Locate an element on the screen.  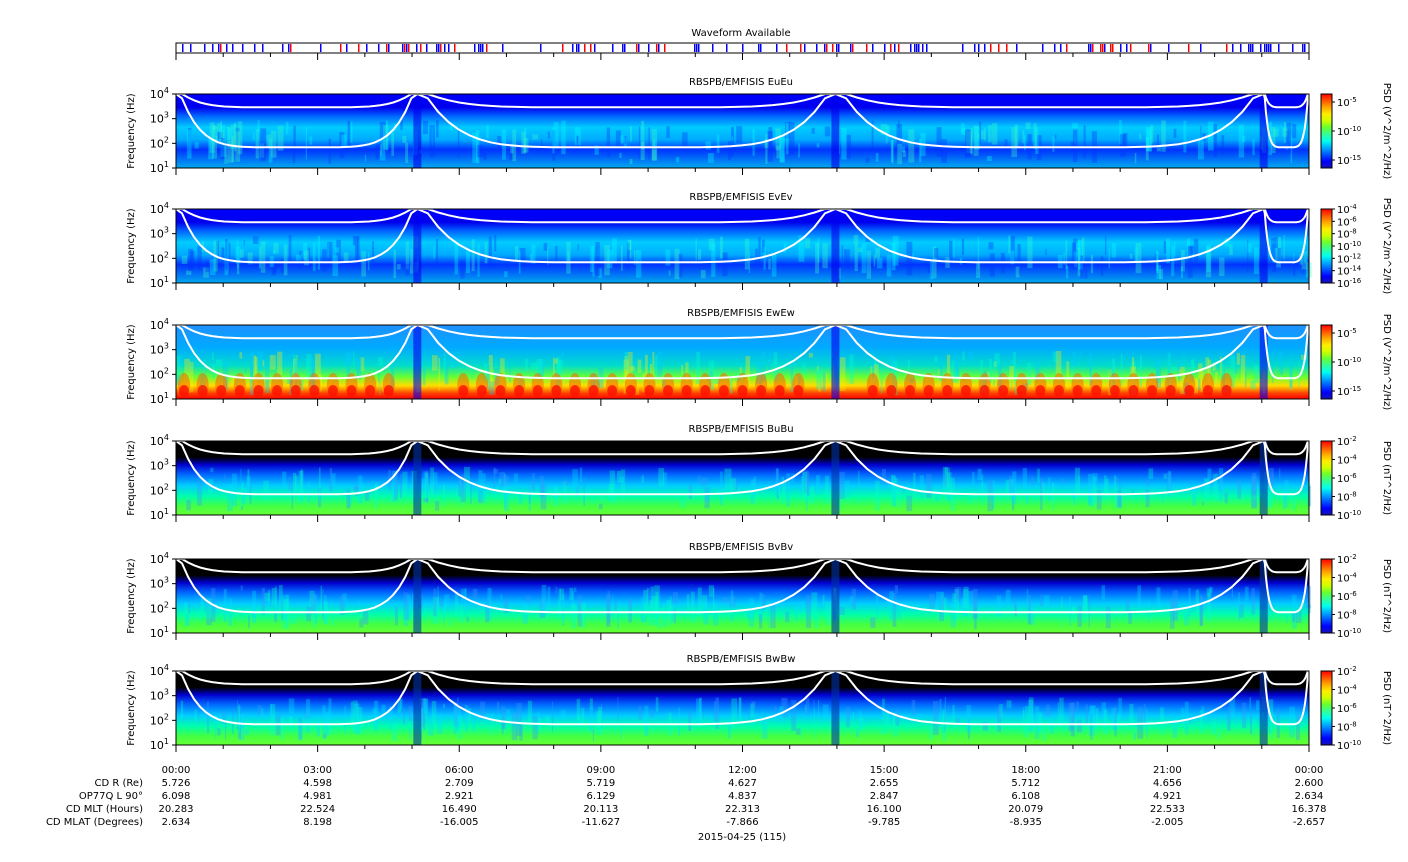
ephemeris-value: 4.981 is located at coordinates (317, 796).